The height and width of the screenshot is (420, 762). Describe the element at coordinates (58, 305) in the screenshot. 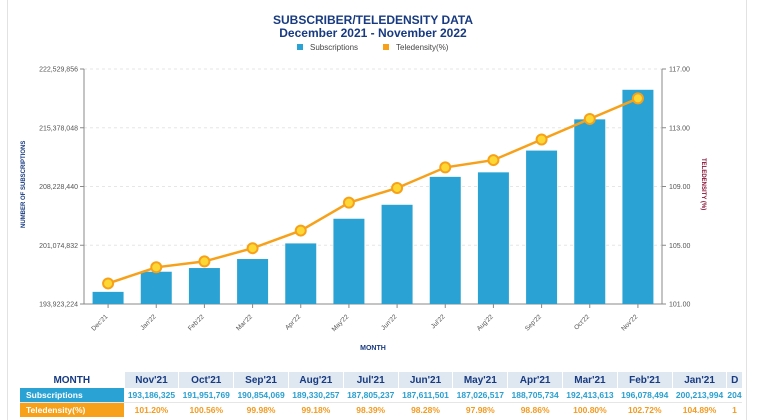

I see `left-tick-label: 193,923,224` at that location.